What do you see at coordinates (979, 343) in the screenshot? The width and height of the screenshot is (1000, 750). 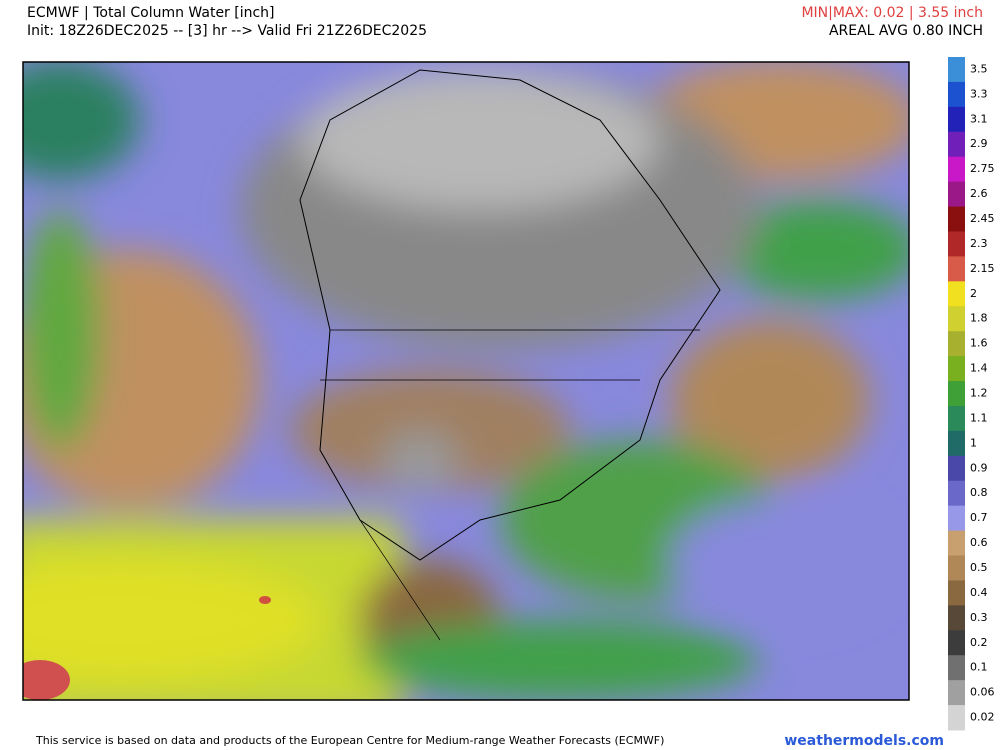 I see `colorbar-label: 1.6` at bounding box center [979, 343].